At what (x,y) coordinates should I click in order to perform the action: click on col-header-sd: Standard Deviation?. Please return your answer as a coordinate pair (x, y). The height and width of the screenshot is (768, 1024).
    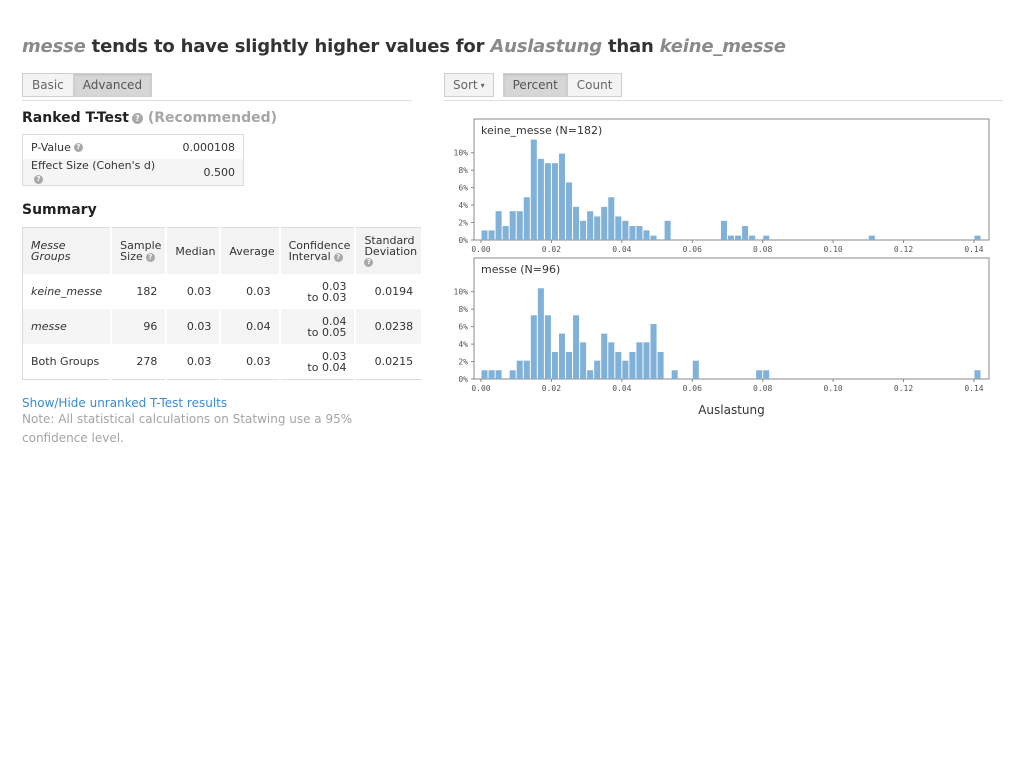
    Looking at the image, I should click on (389, 250).